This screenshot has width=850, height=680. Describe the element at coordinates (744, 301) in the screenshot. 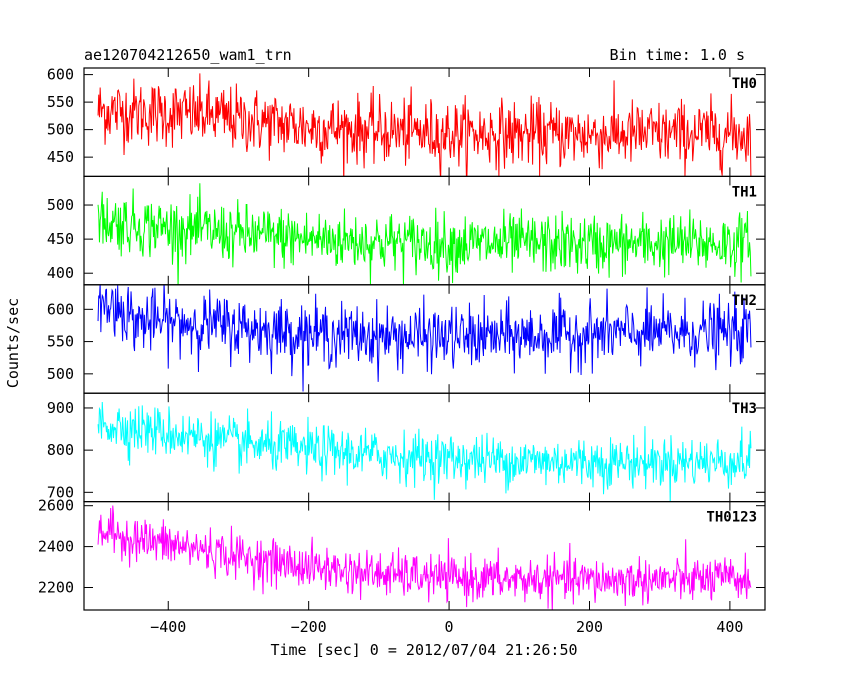

I see `panel-label: TH2` at that location.